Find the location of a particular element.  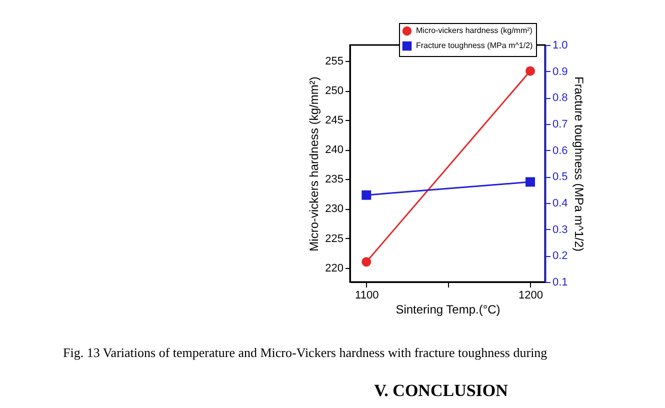

y2-tick-label: 0.7 is located at coordinates (560, 124).